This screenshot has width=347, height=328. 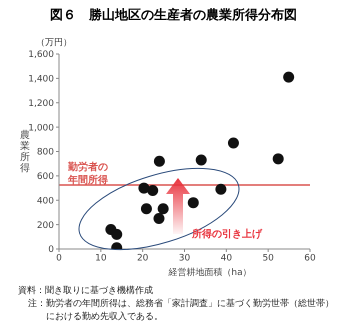 What do you see at coordinates (88, 174) in the screenshot?
I see `ref-line-label: 勤労者の年間所得` at bounding box center [88, 174].